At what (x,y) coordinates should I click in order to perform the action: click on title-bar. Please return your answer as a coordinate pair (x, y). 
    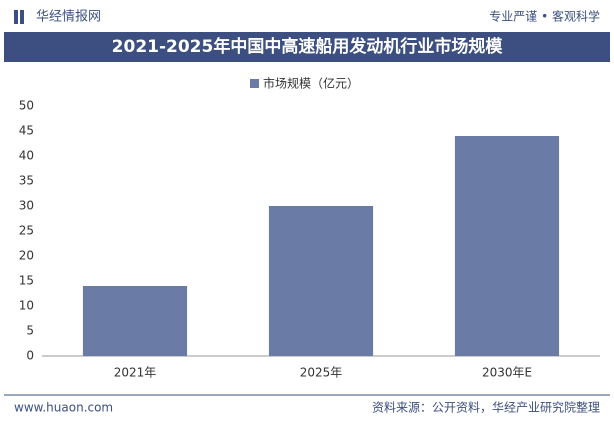
    Looking at the image, I should click on (307, 47).